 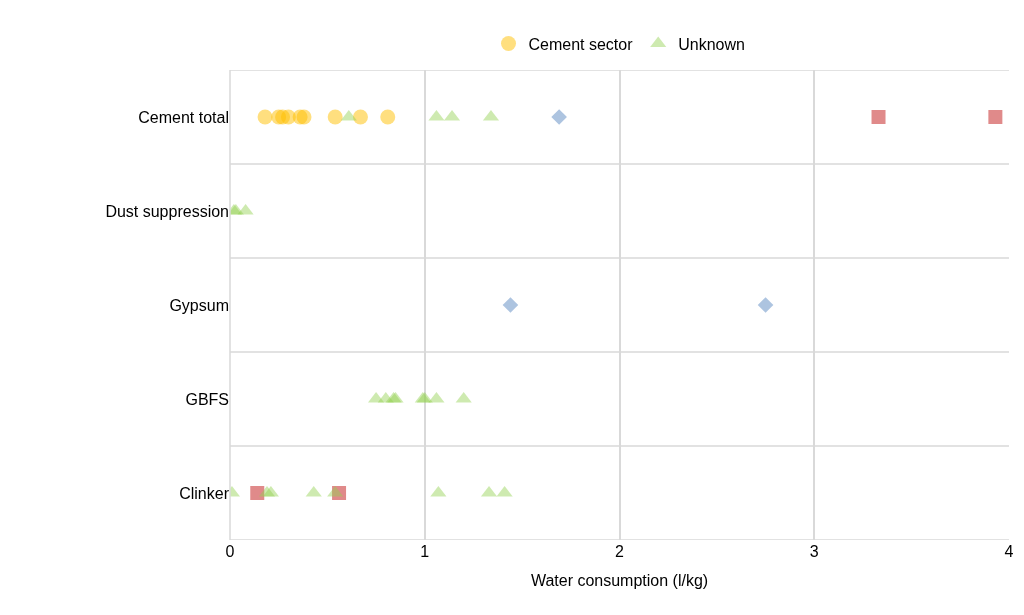 What do you see at coordinates (230, 551) in the screenshot?
I see `x-tick-label: 0` at bounding box center [230, 551].